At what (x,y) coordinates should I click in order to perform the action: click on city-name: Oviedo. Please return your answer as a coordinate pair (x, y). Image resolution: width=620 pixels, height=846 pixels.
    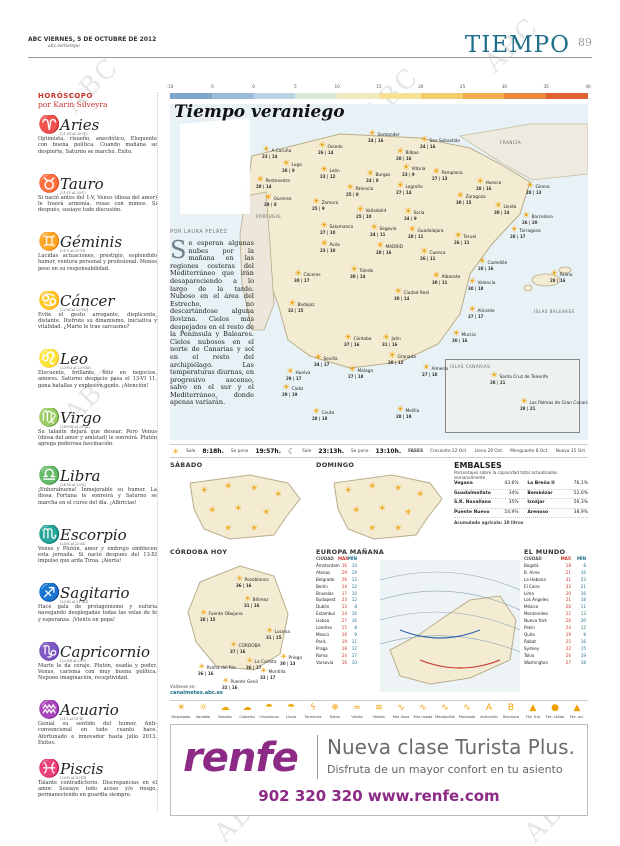
    Looking at the image, I should click on (335, 147).